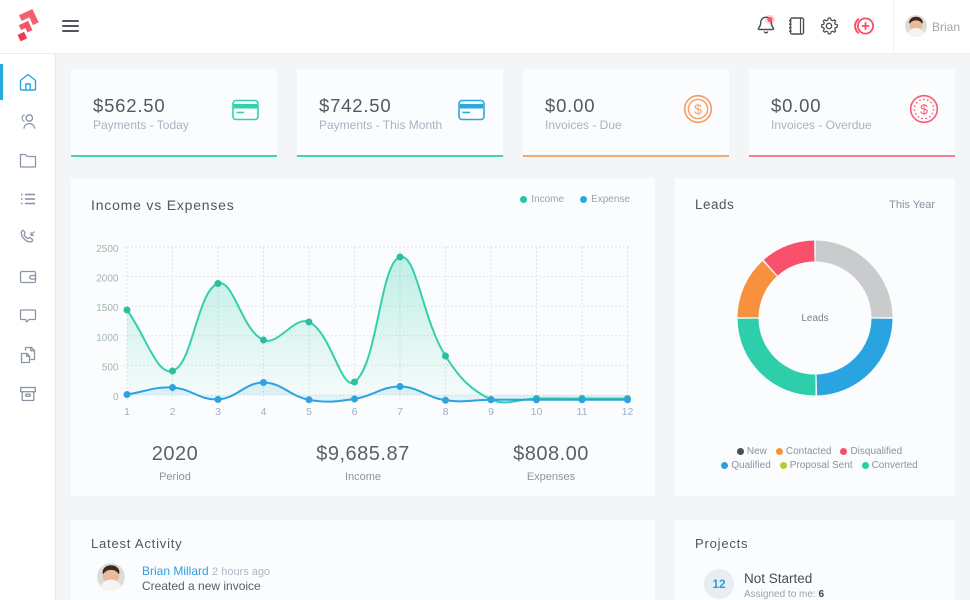  I want to click on svg-text: 6, so click(355, 412).